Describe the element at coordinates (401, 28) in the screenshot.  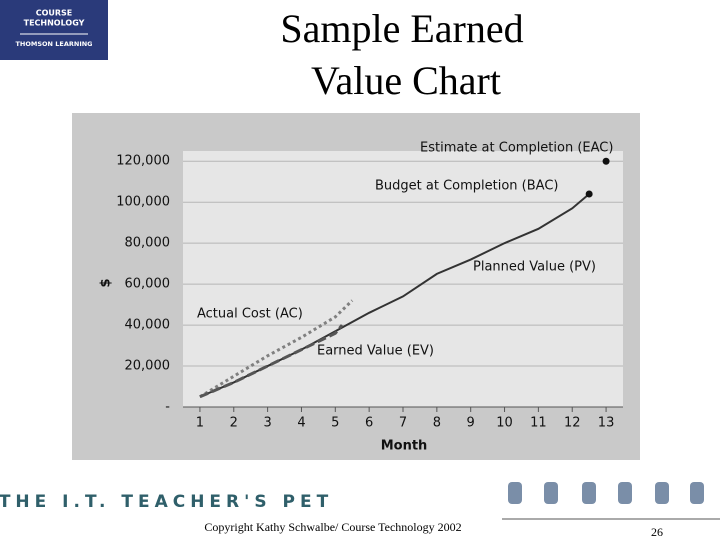
I see `title: Sample Earned` at that location.